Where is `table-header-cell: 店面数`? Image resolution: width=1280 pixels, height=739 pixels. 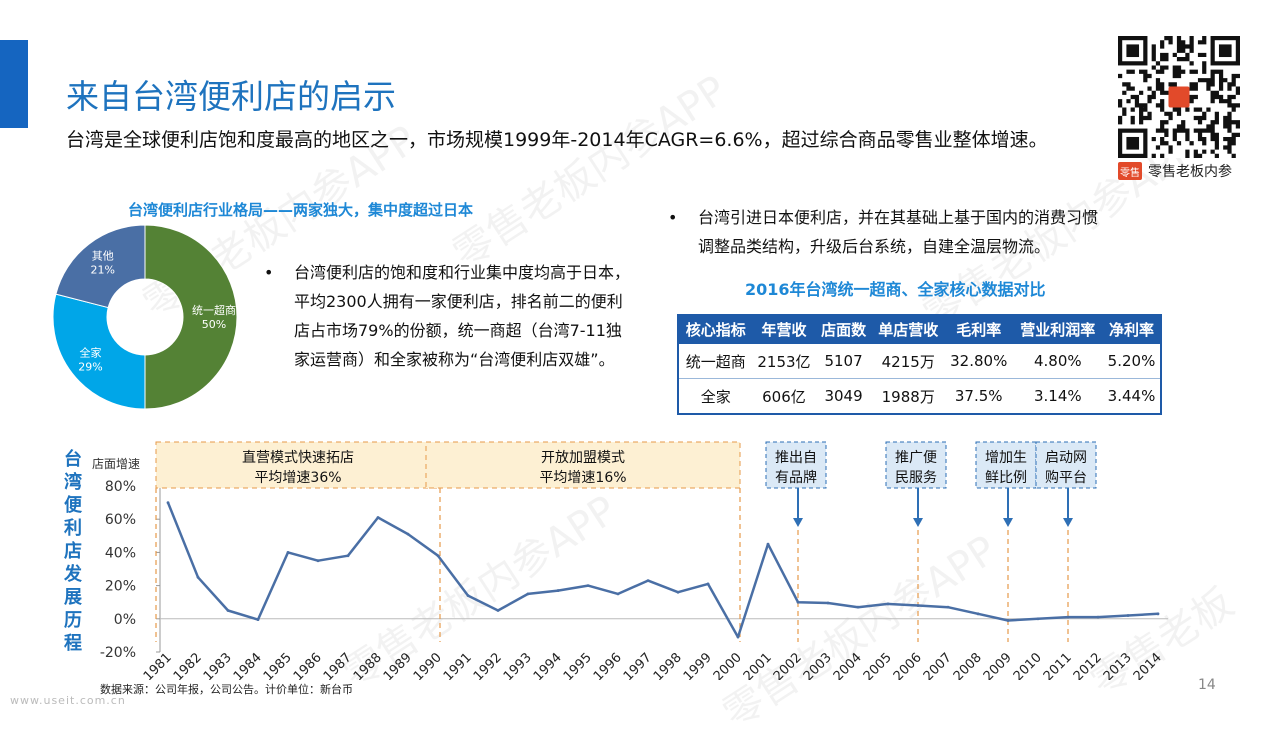
table-header-cell: 店面数 is located at coordinates (843, 329).